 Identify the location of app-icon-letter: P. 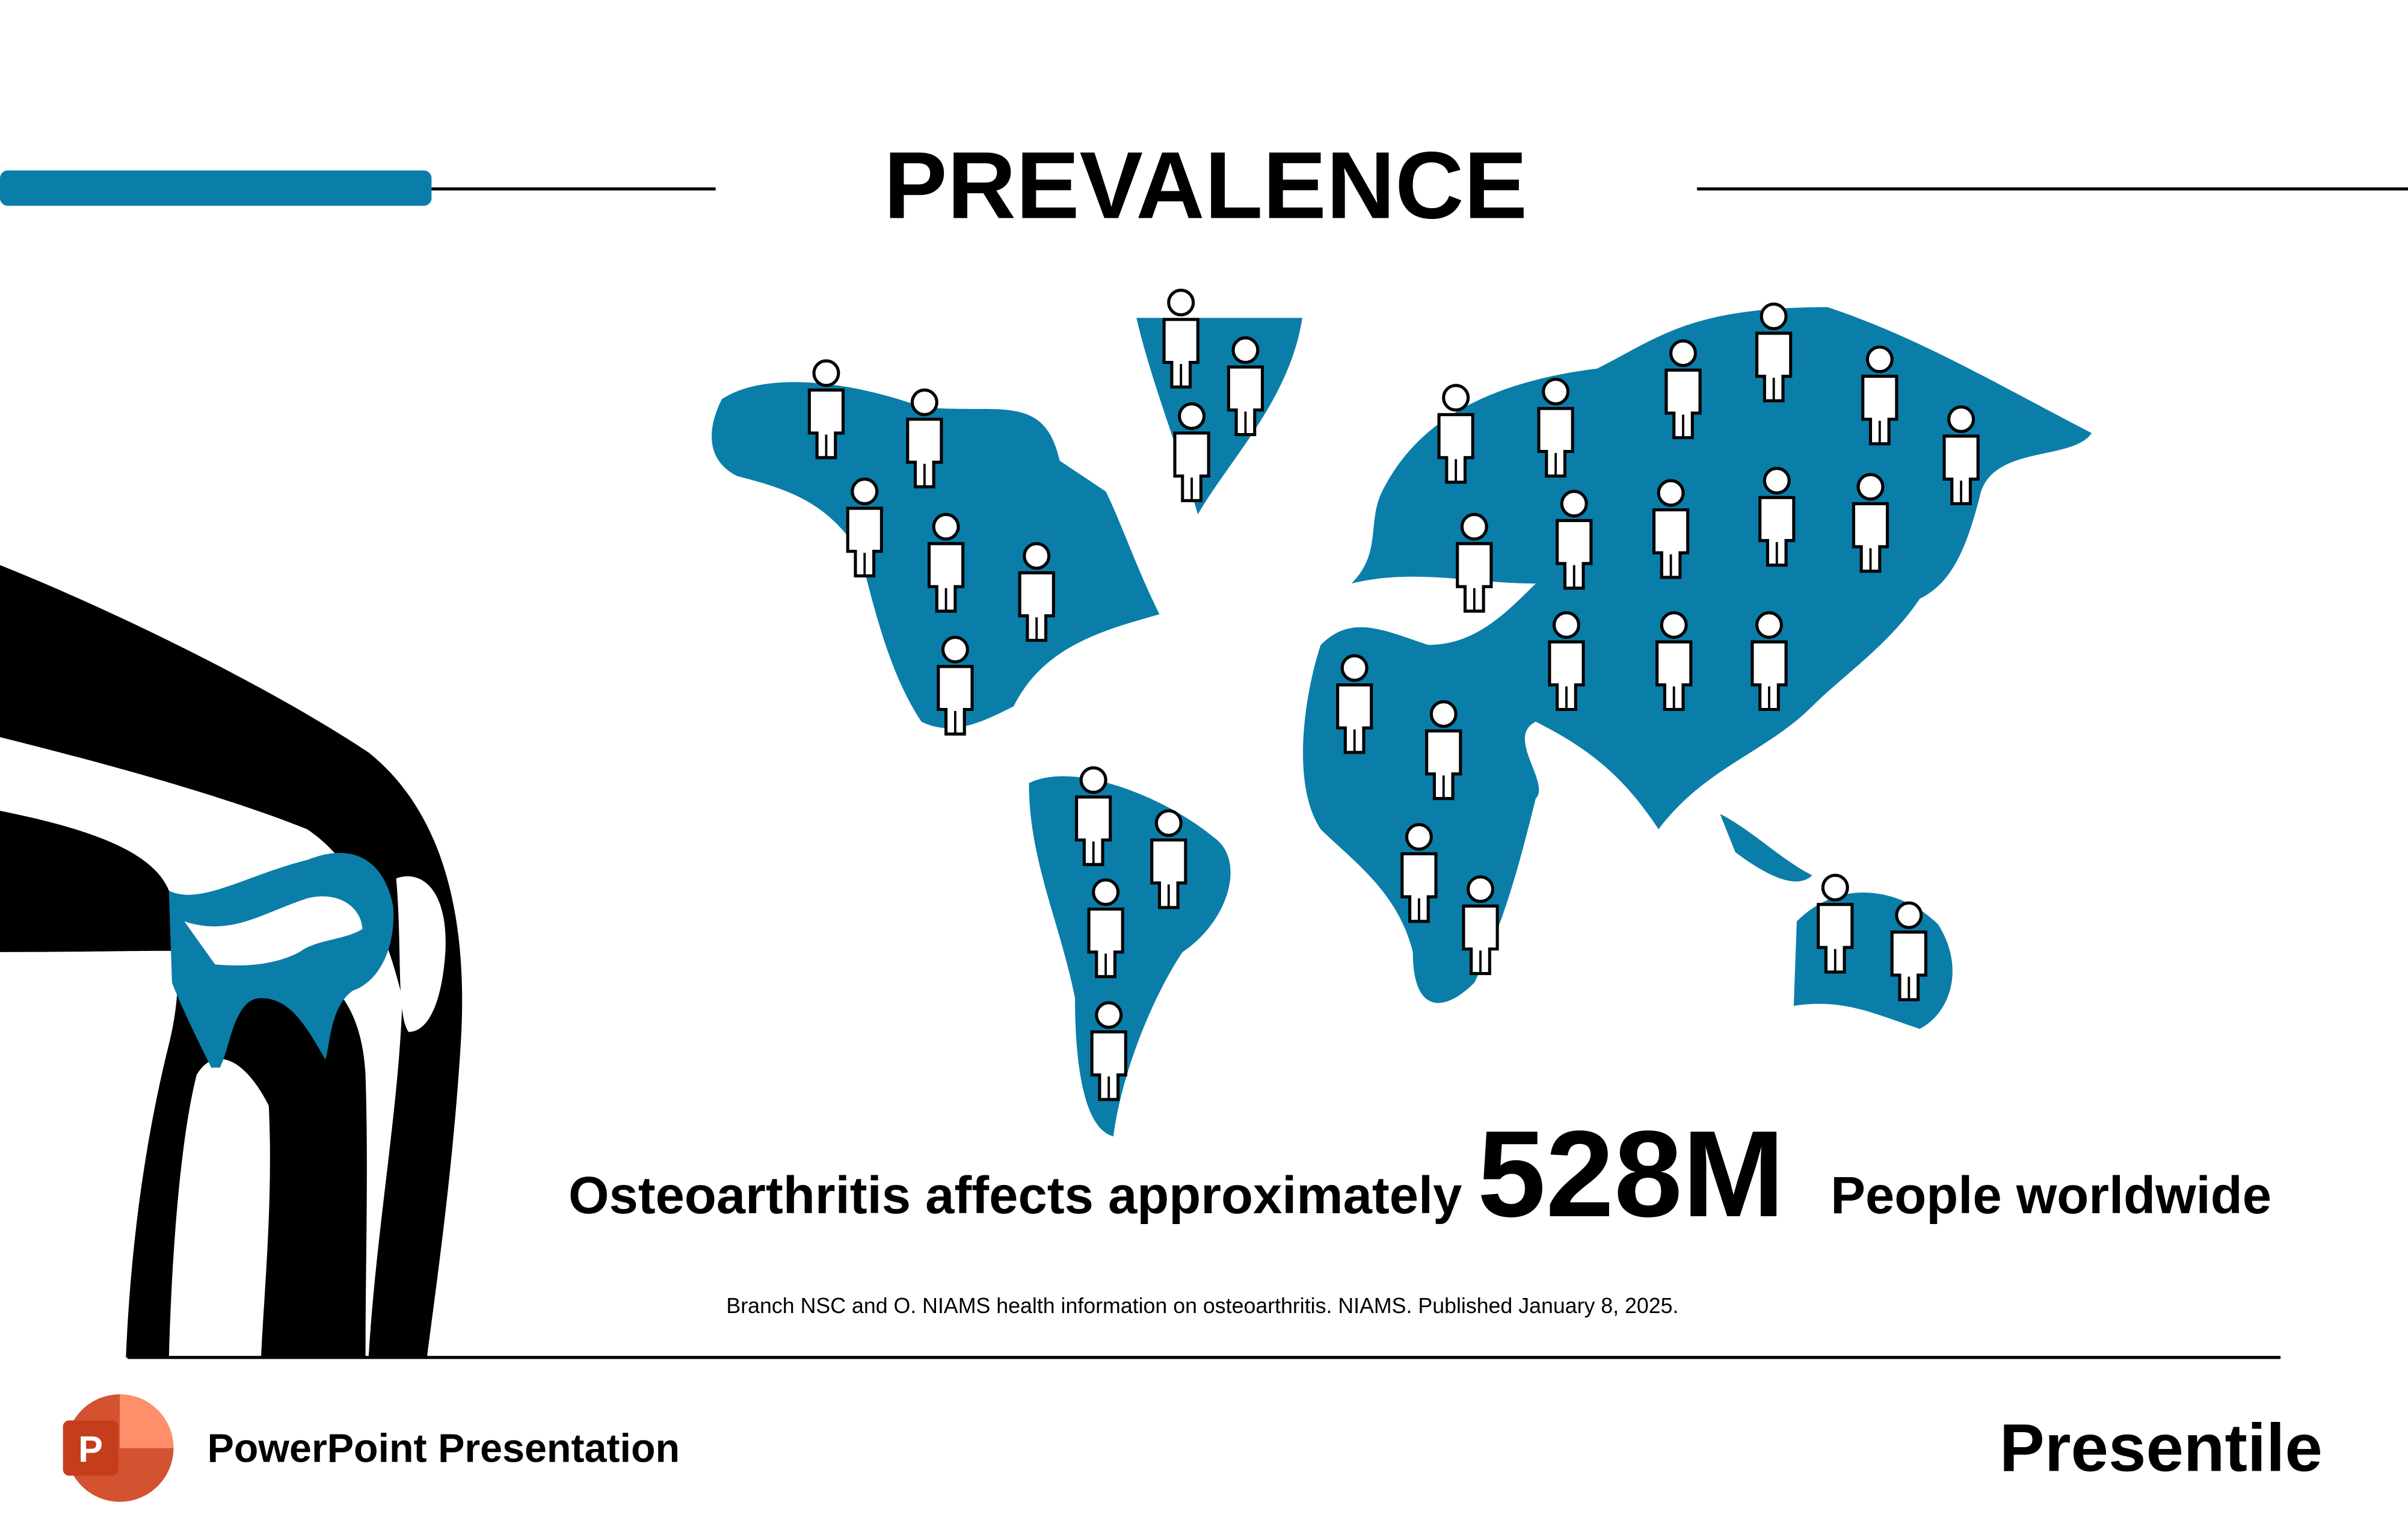
(91, 1449).